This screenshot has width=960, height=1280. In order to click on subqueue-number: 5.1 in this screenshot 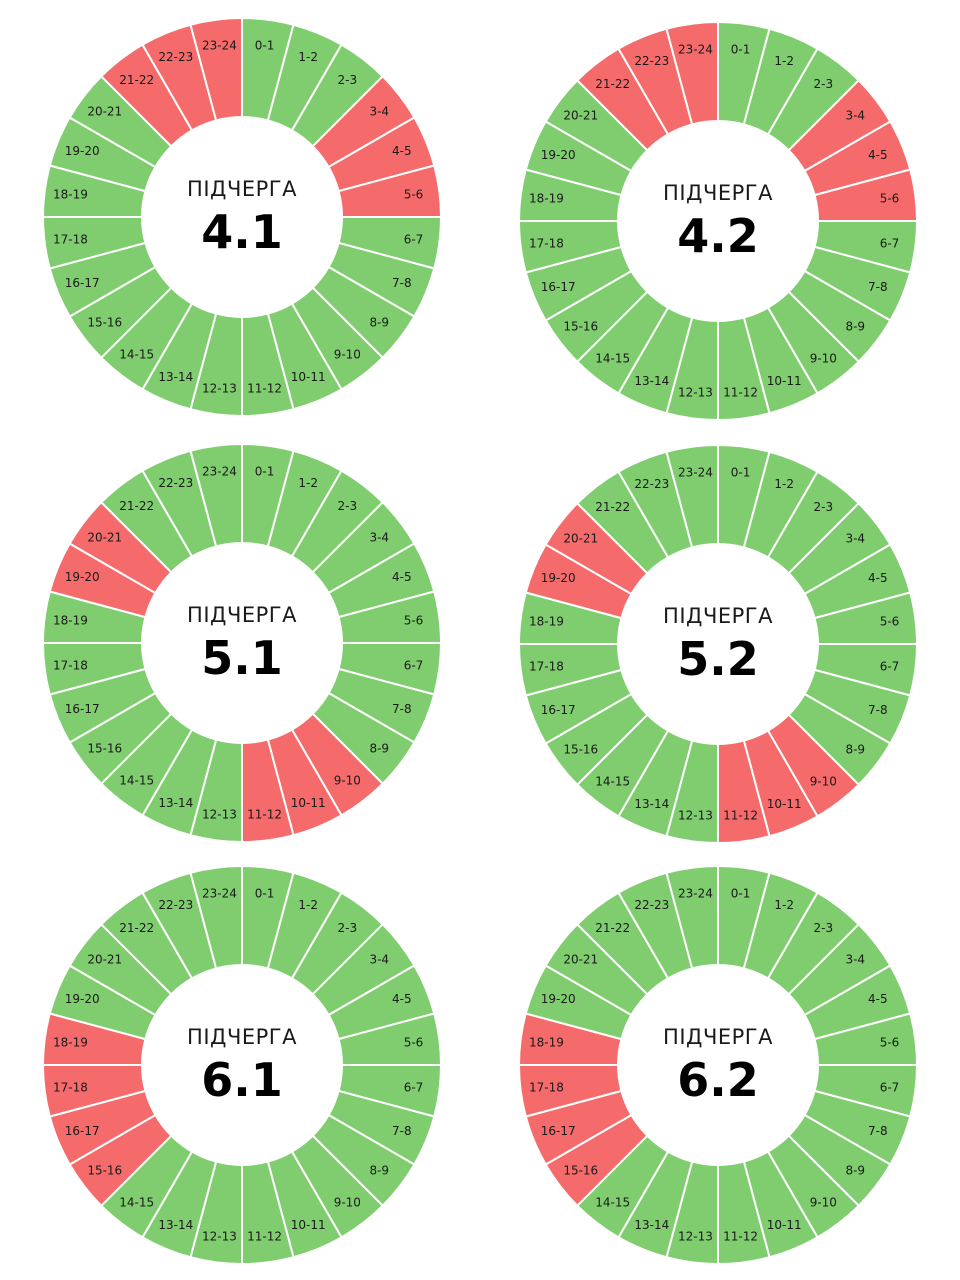, I will do `click(242, 658)`.